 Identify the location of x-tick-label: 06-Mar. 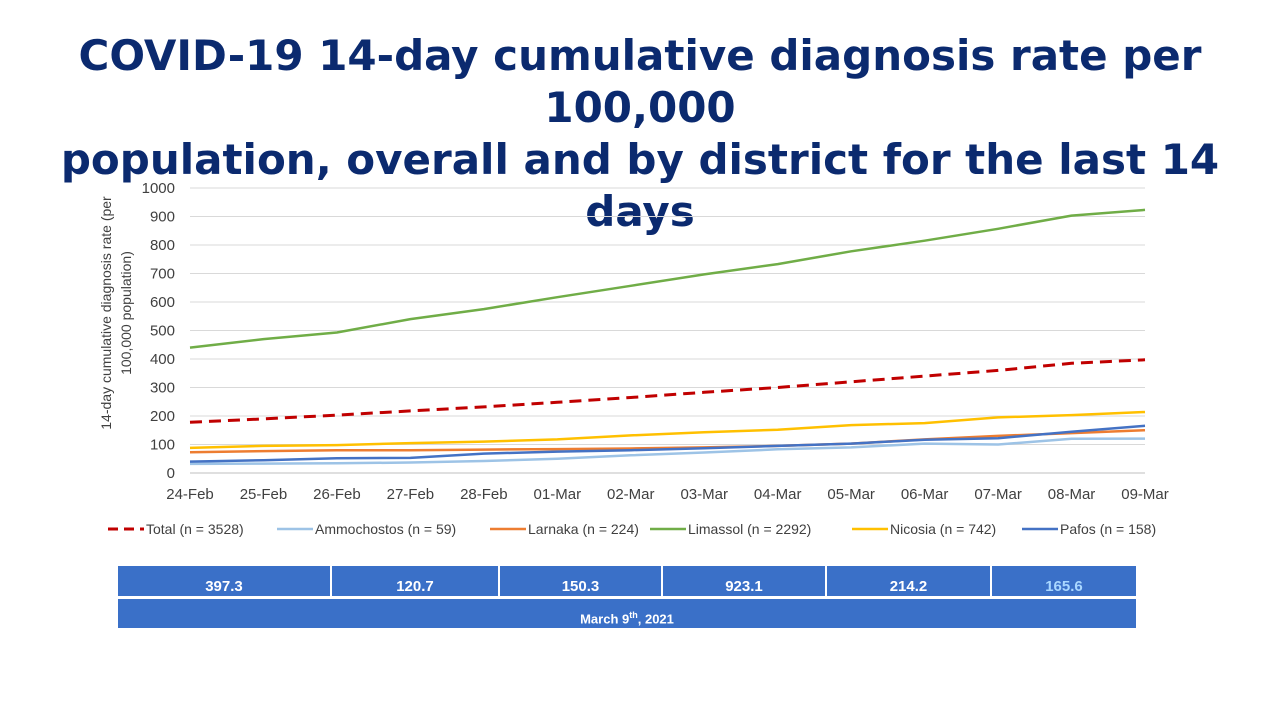
(925, 494).